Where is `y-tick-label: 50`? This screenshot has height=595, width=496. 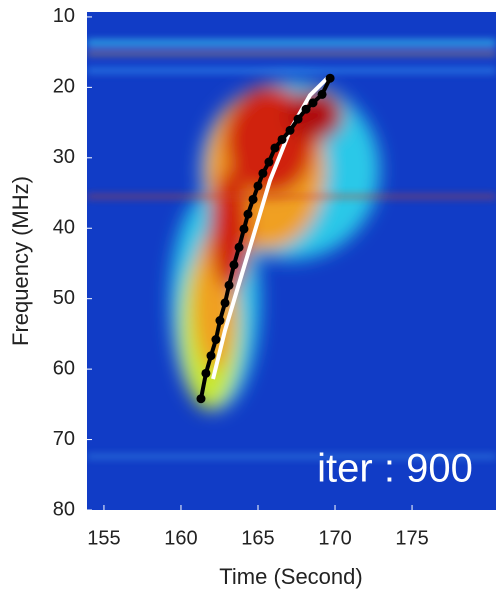
y-tick-label: 50 is located at coordinates (64, 298).